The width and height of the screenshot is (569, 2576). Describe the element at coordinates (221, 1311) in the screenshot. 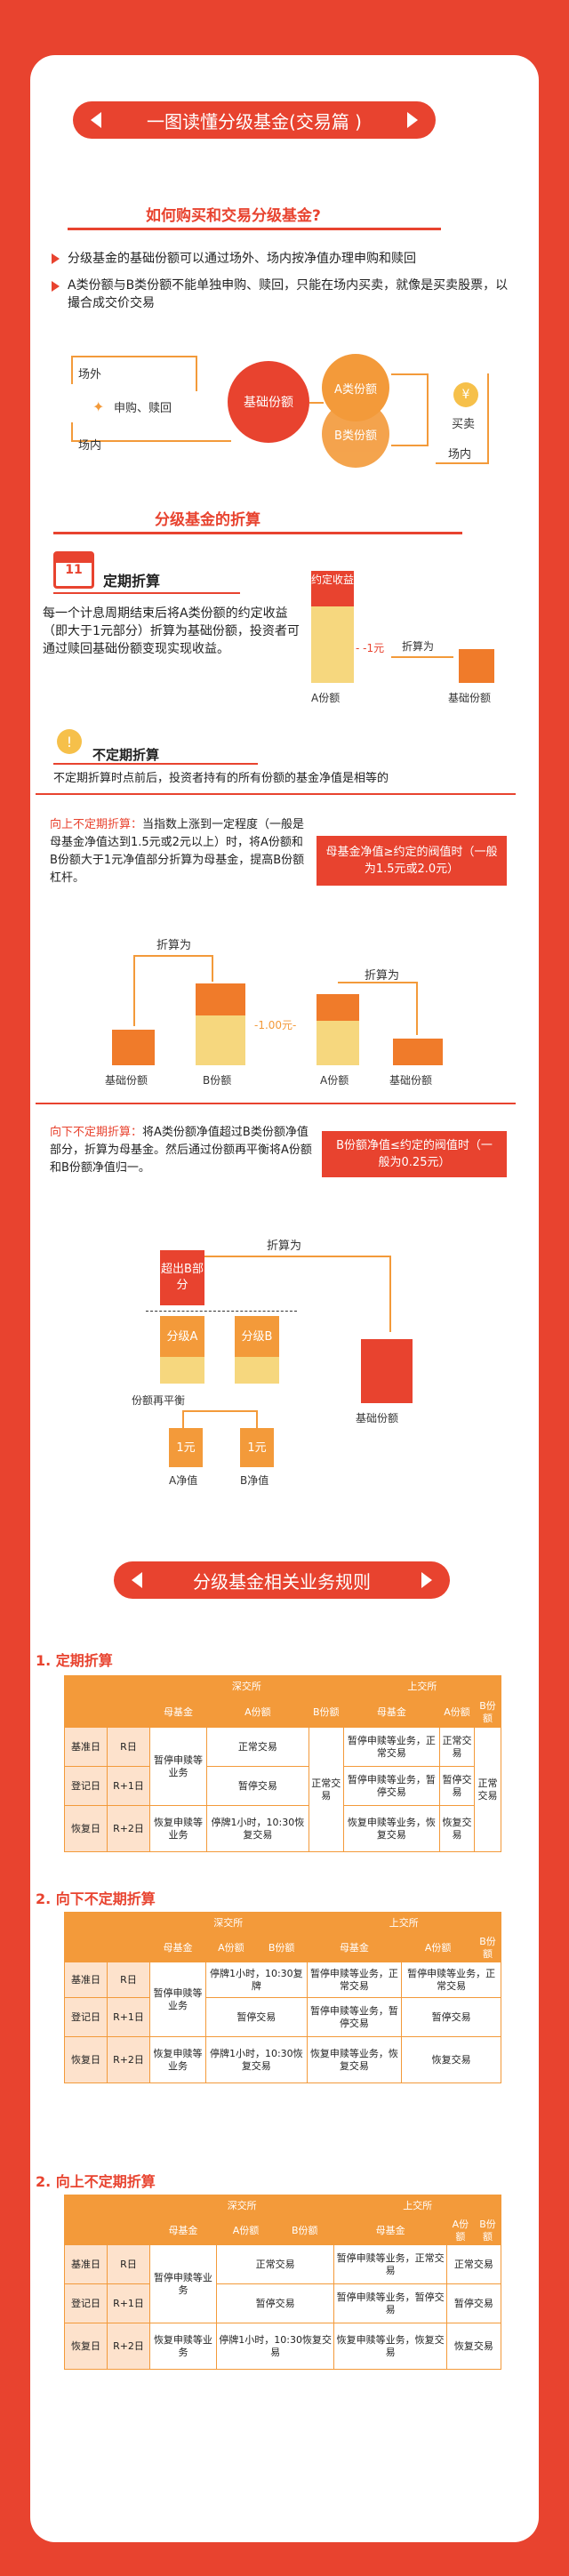

I see `dashed-line` at that location.